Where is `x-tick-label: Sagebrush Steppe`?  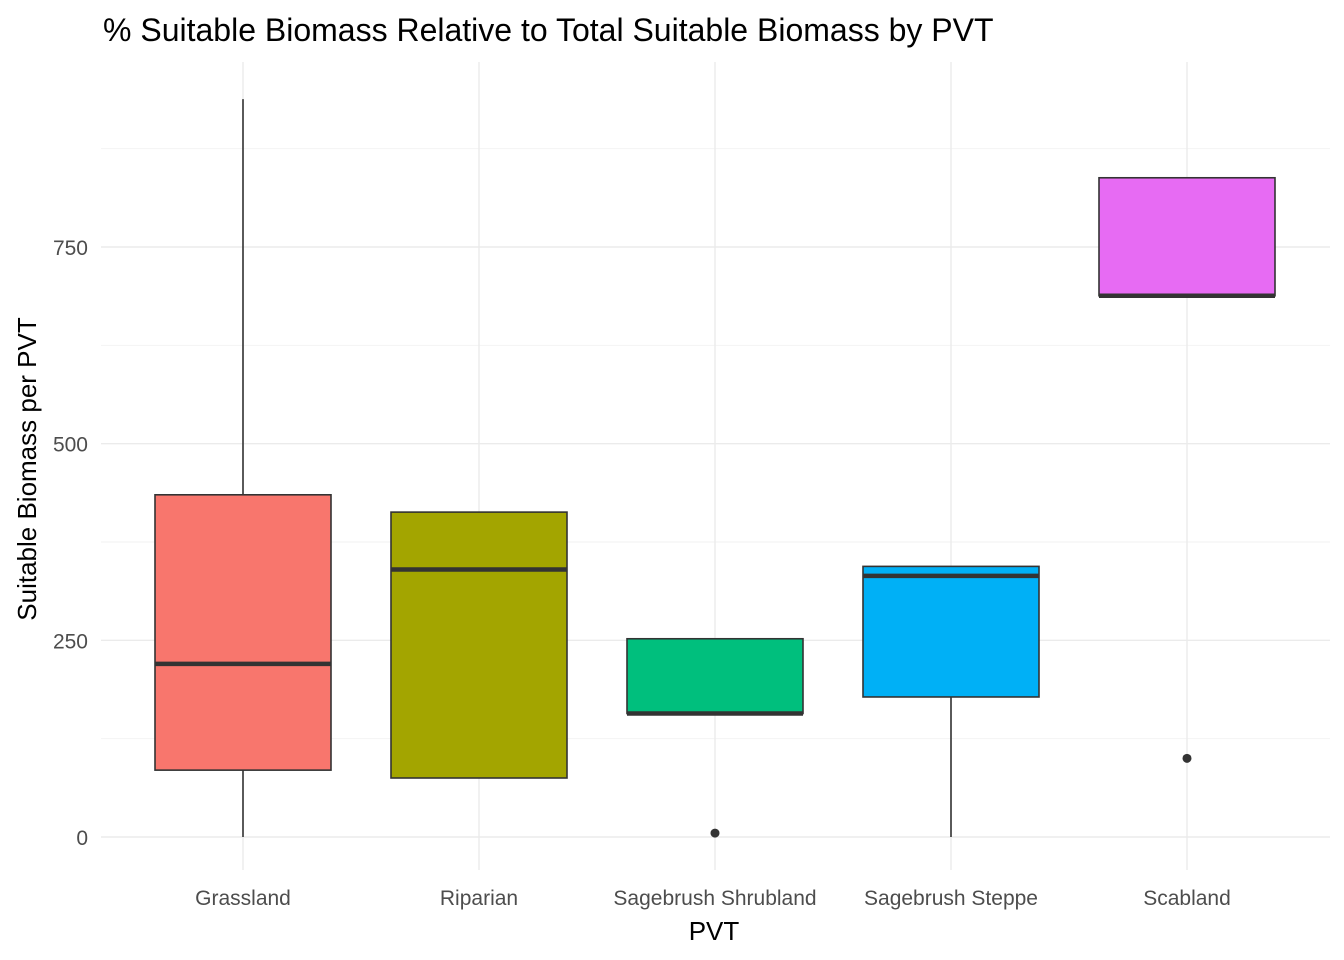 x-tick-label: Sagebrush Steppe is located at coordinates (951, 898).